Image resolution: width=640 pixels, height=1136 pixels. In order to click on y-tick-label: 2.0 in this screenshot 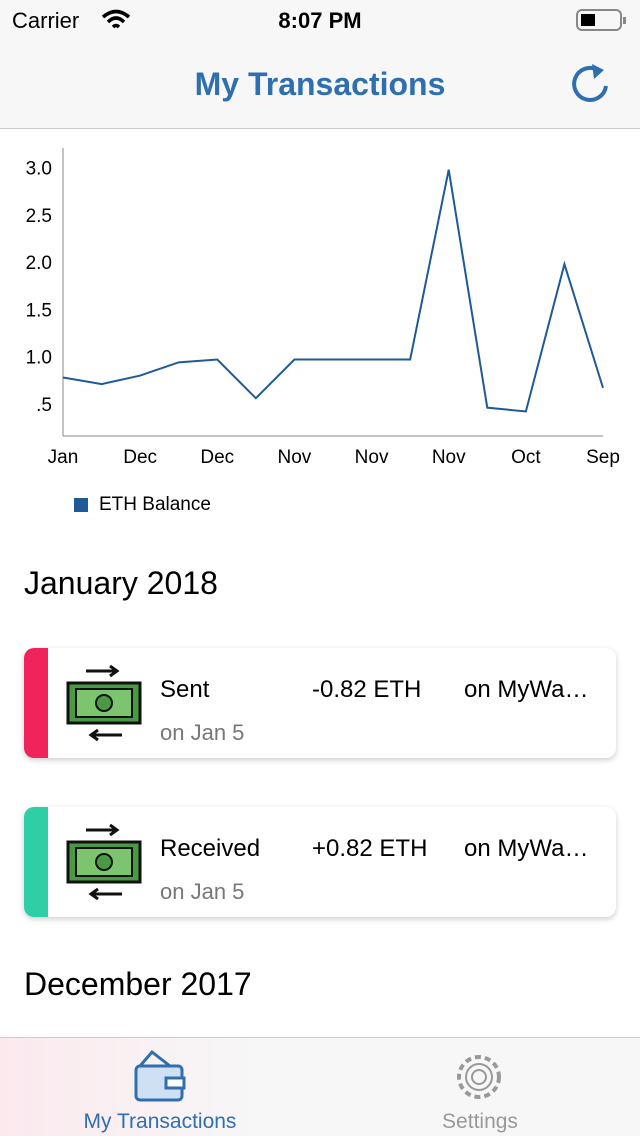, I will do `click(39, 263)`.